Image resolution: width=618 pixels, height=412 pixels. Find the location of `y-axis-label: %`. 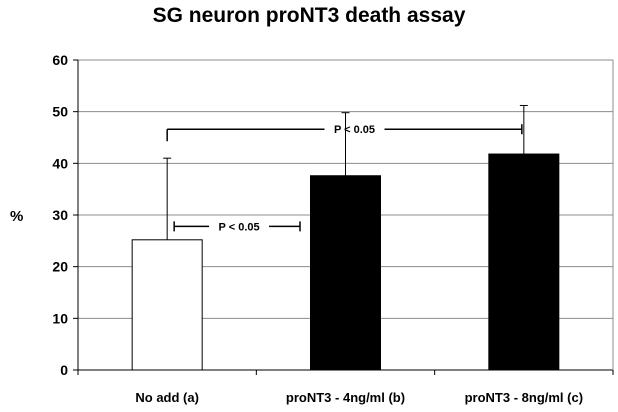

y-axis-label: % is located at coordinates (16, 216).